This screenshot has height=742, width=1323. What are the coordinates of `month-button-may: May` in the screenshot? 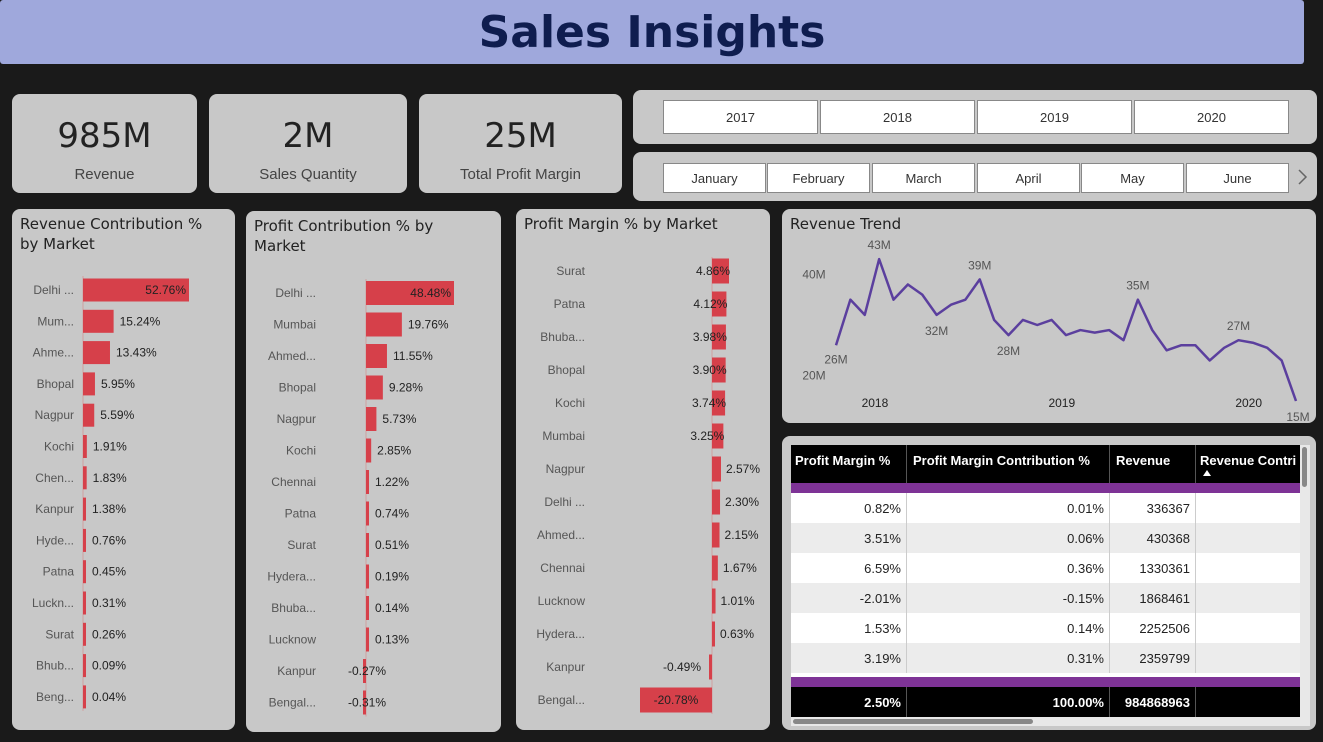 It's located at (1132, 178).